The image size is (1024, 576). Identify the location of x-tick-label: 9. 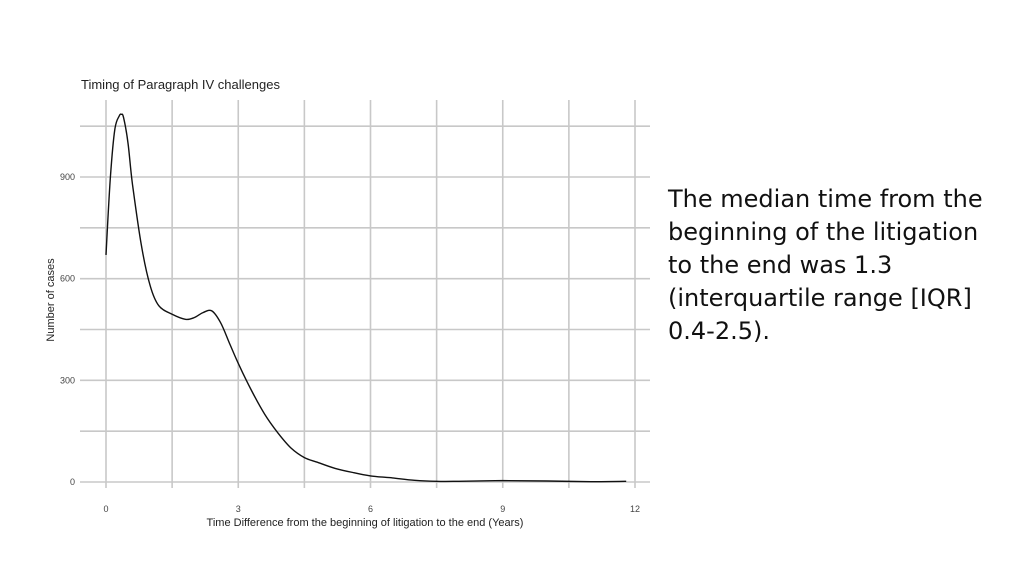
(502, 509).